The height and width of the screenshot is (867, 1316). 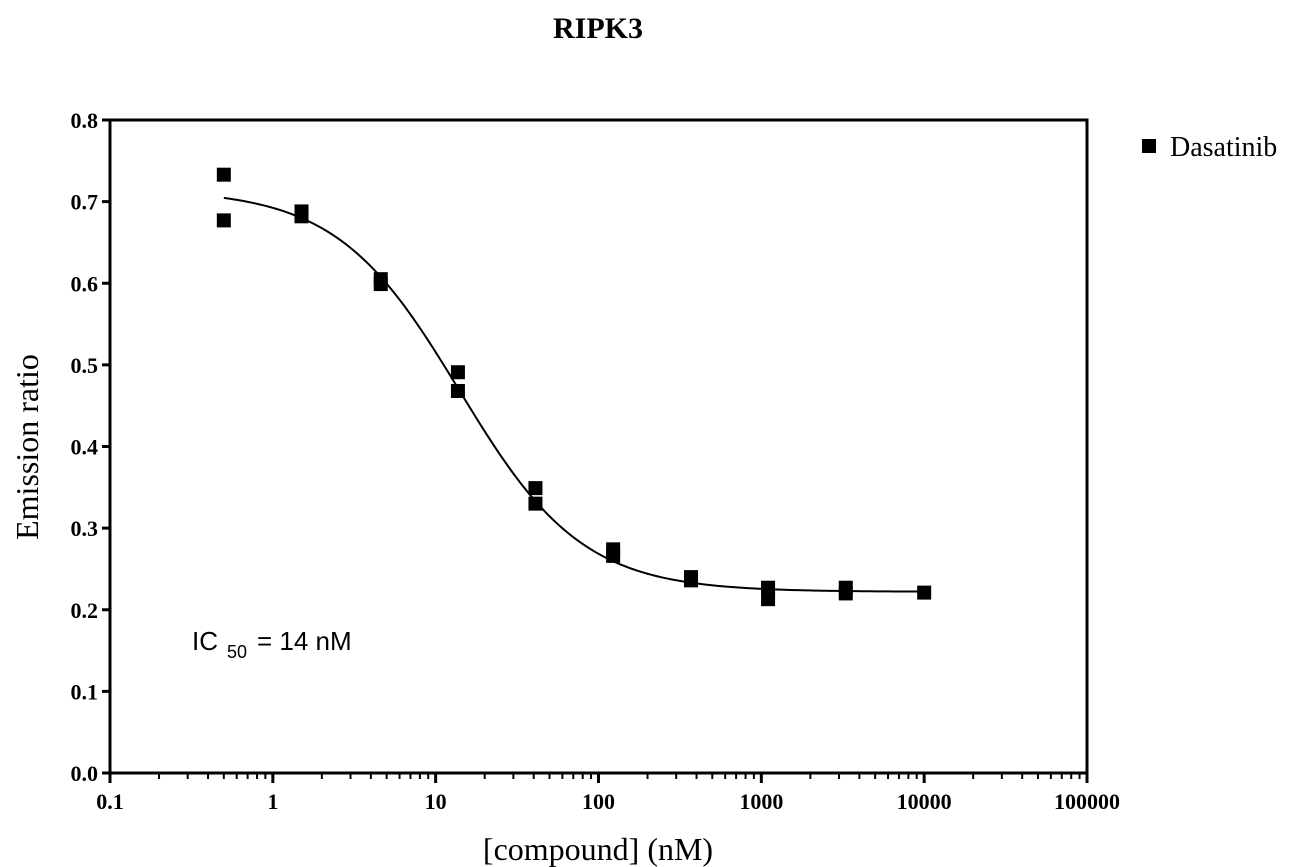 What do you see at coordinates (85, 691) in the screenshot?
I see `y-tick-label: 0.1` at bounding box center [85, 691].